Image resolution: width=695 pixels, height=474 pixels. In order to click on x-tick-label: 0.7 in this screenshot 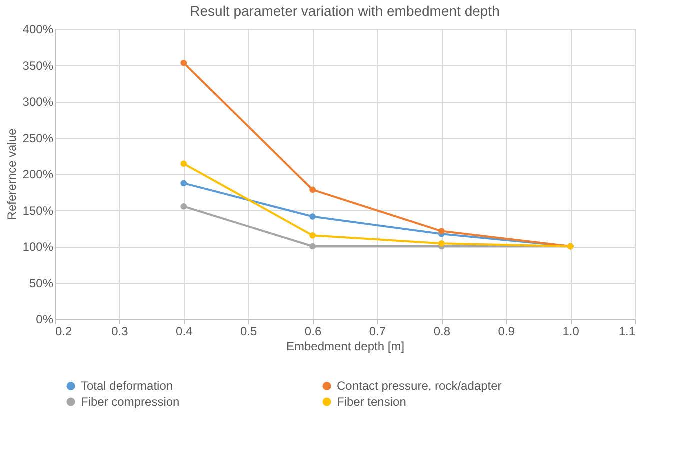, I will do `click(377, 331)`.